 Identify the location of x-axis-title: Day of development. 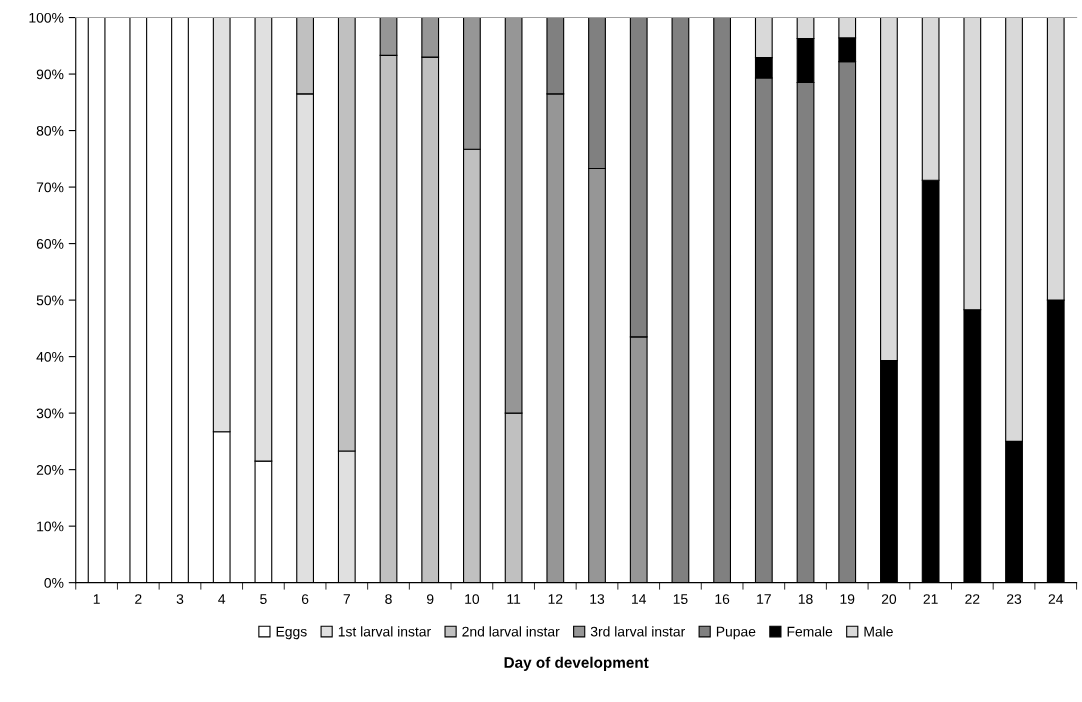
(576, 663).